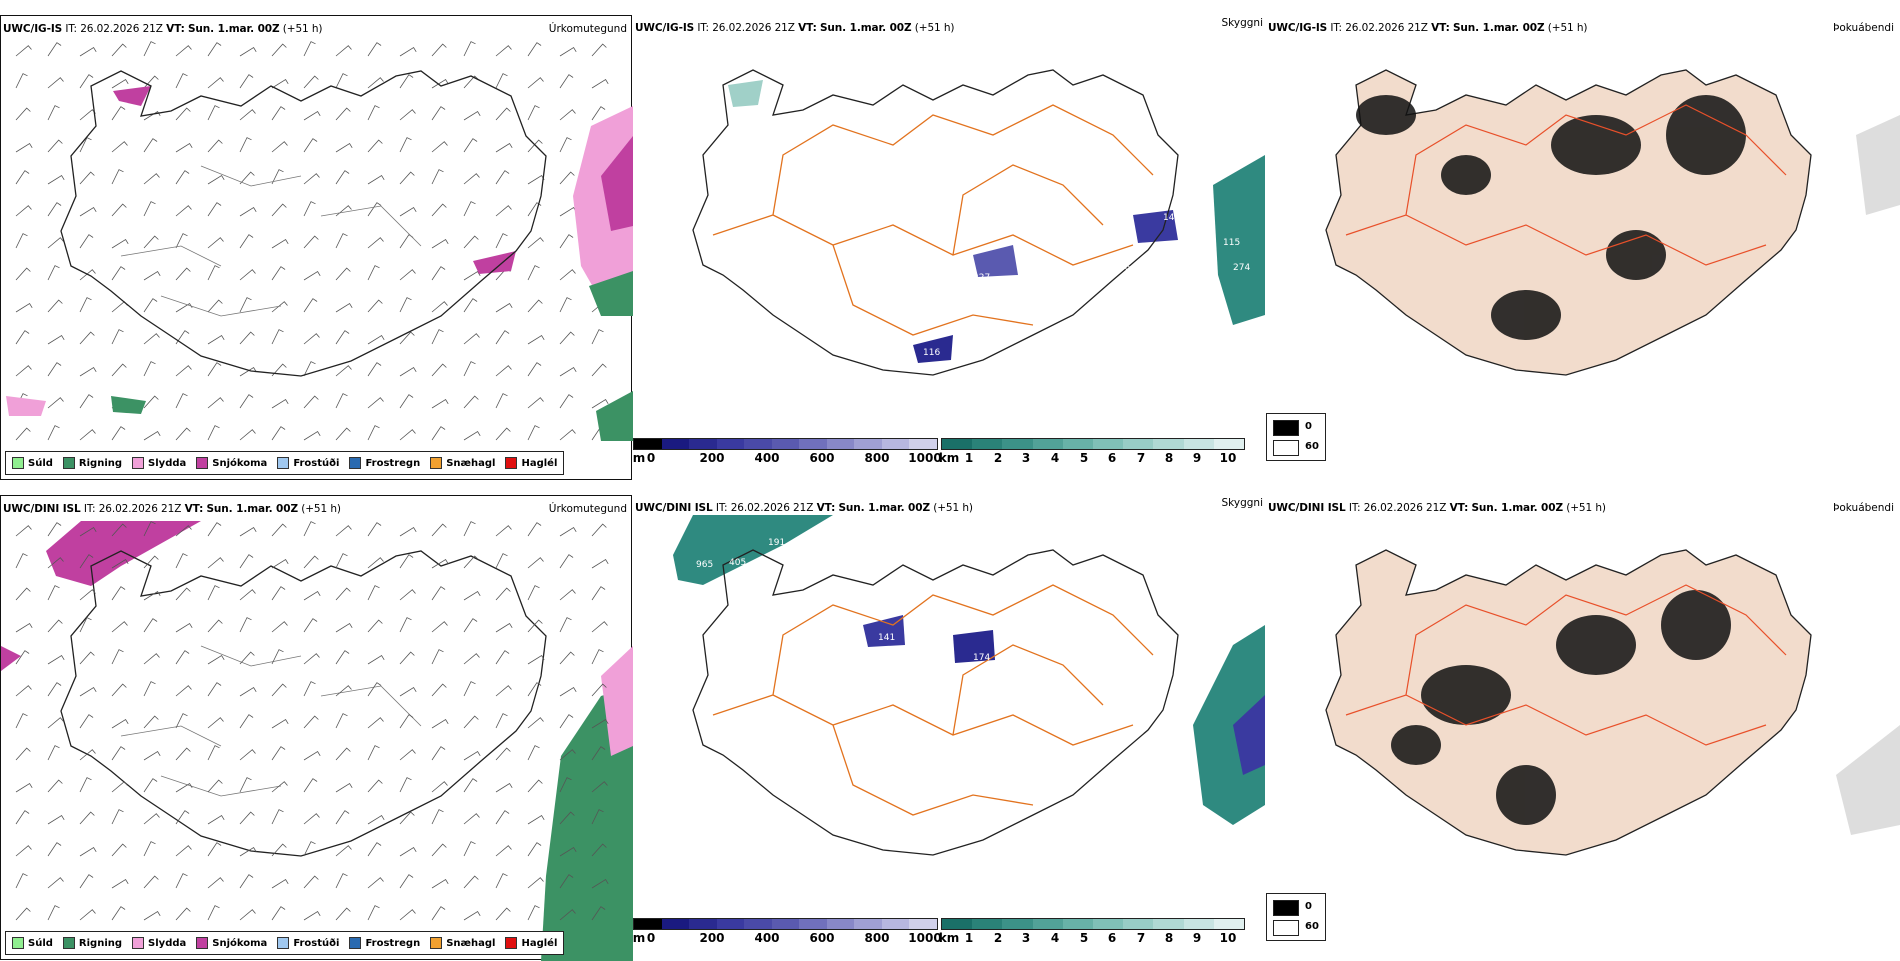  What do you see at coordinates (1092, 453) in the screenshot?
I see `visibility-colorbar: km 1 2 3 4 5 6 7 8 9 10` at bounding box center [1092, 453].